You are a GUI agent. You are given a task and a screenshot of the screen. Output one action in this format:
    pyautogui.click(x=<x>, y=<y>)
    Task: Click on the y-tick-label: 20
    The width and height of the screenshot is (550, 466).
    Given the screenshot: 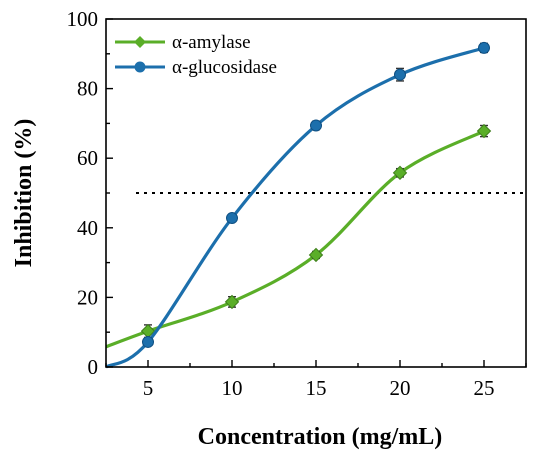 What is the action you would take?
    pyautogui.click(x=87, y=297)
    